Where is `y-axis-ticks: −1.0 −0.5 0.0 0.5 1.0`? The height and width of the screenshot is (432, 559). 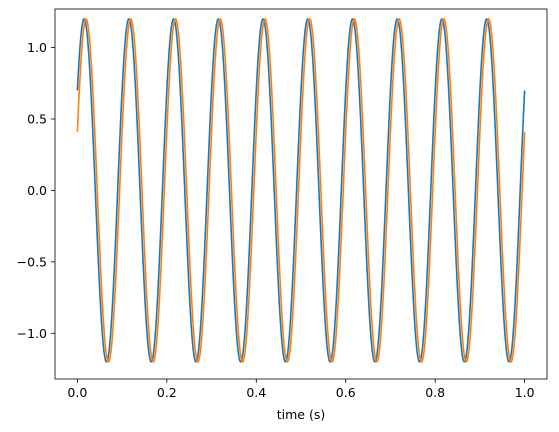 y-axis-ticks: −1.0 −0.5 0.0 0.5 1.0 is located at coordinates (36, 190).